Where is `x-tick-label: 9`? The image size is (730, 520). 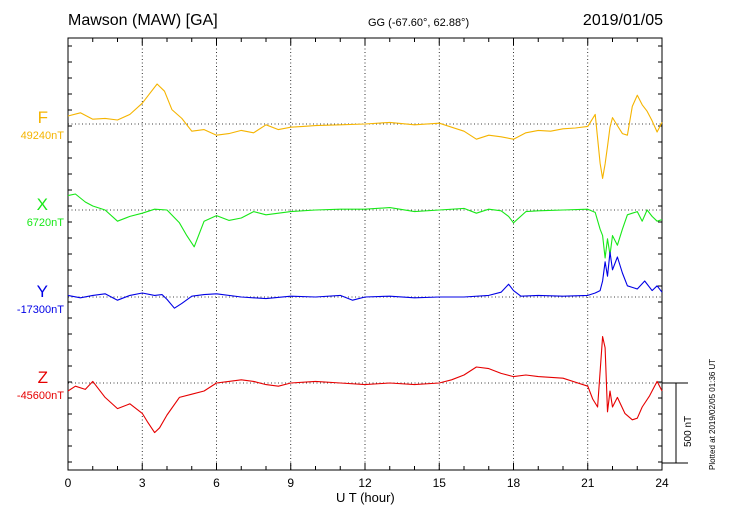
x-tick-label: 9 is located at coordinates (290, 483).